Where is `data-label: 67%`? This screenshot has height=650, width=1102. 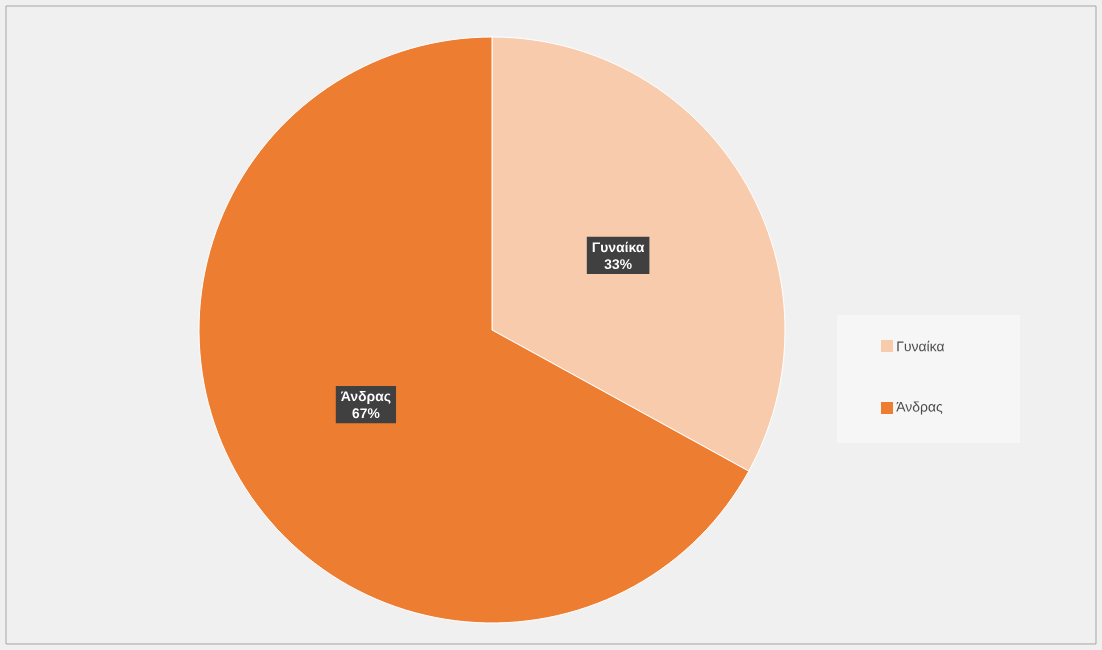 data-label: 67% is located at coordinates (366, 413).